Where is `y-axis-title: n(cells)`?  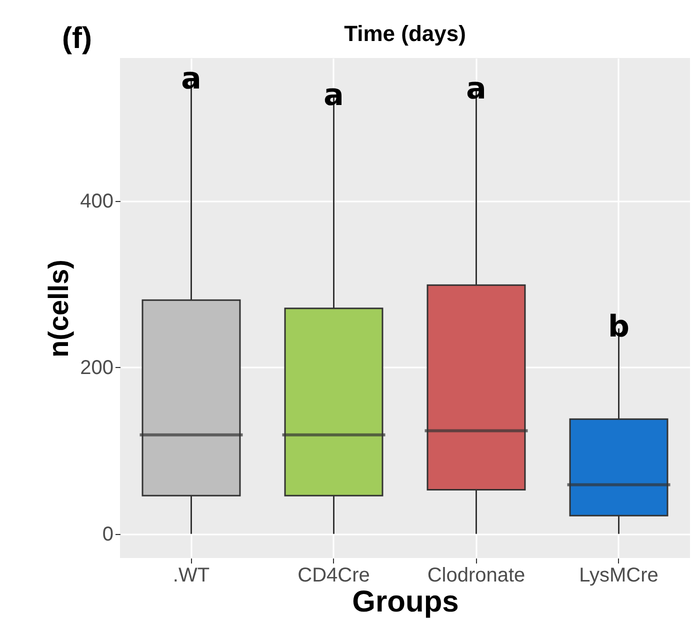
y-axis-title: n(cells) is located at coordinates (58, 308).